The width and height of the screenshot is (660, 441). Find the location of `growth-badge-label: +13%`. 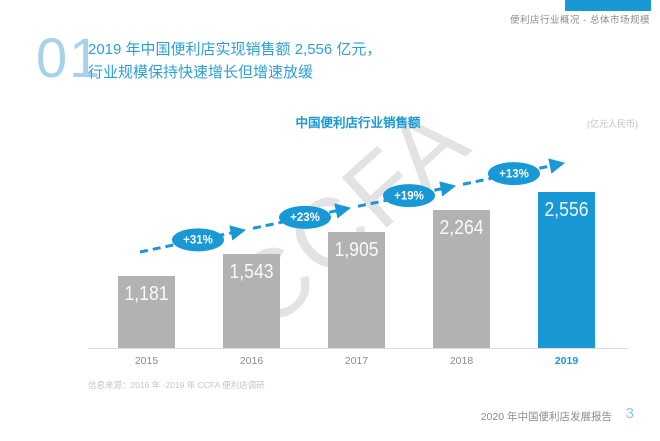

growth-badge-label: +13% is located at coordinates (514, 174).